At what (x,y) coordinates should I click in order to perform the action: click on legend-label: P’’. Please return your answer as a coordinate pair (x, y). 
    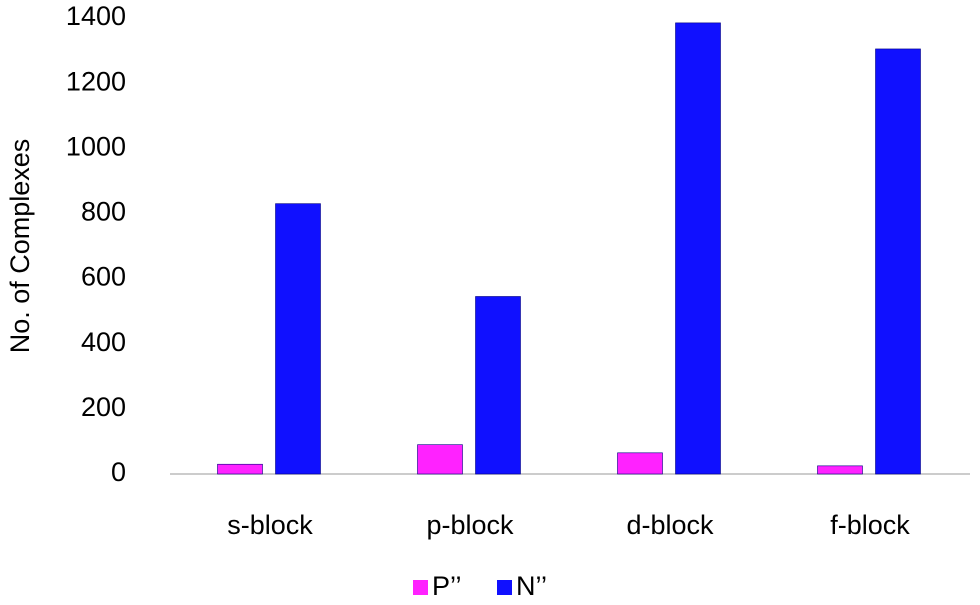
    Looking at the image, I should click on (447, 586).